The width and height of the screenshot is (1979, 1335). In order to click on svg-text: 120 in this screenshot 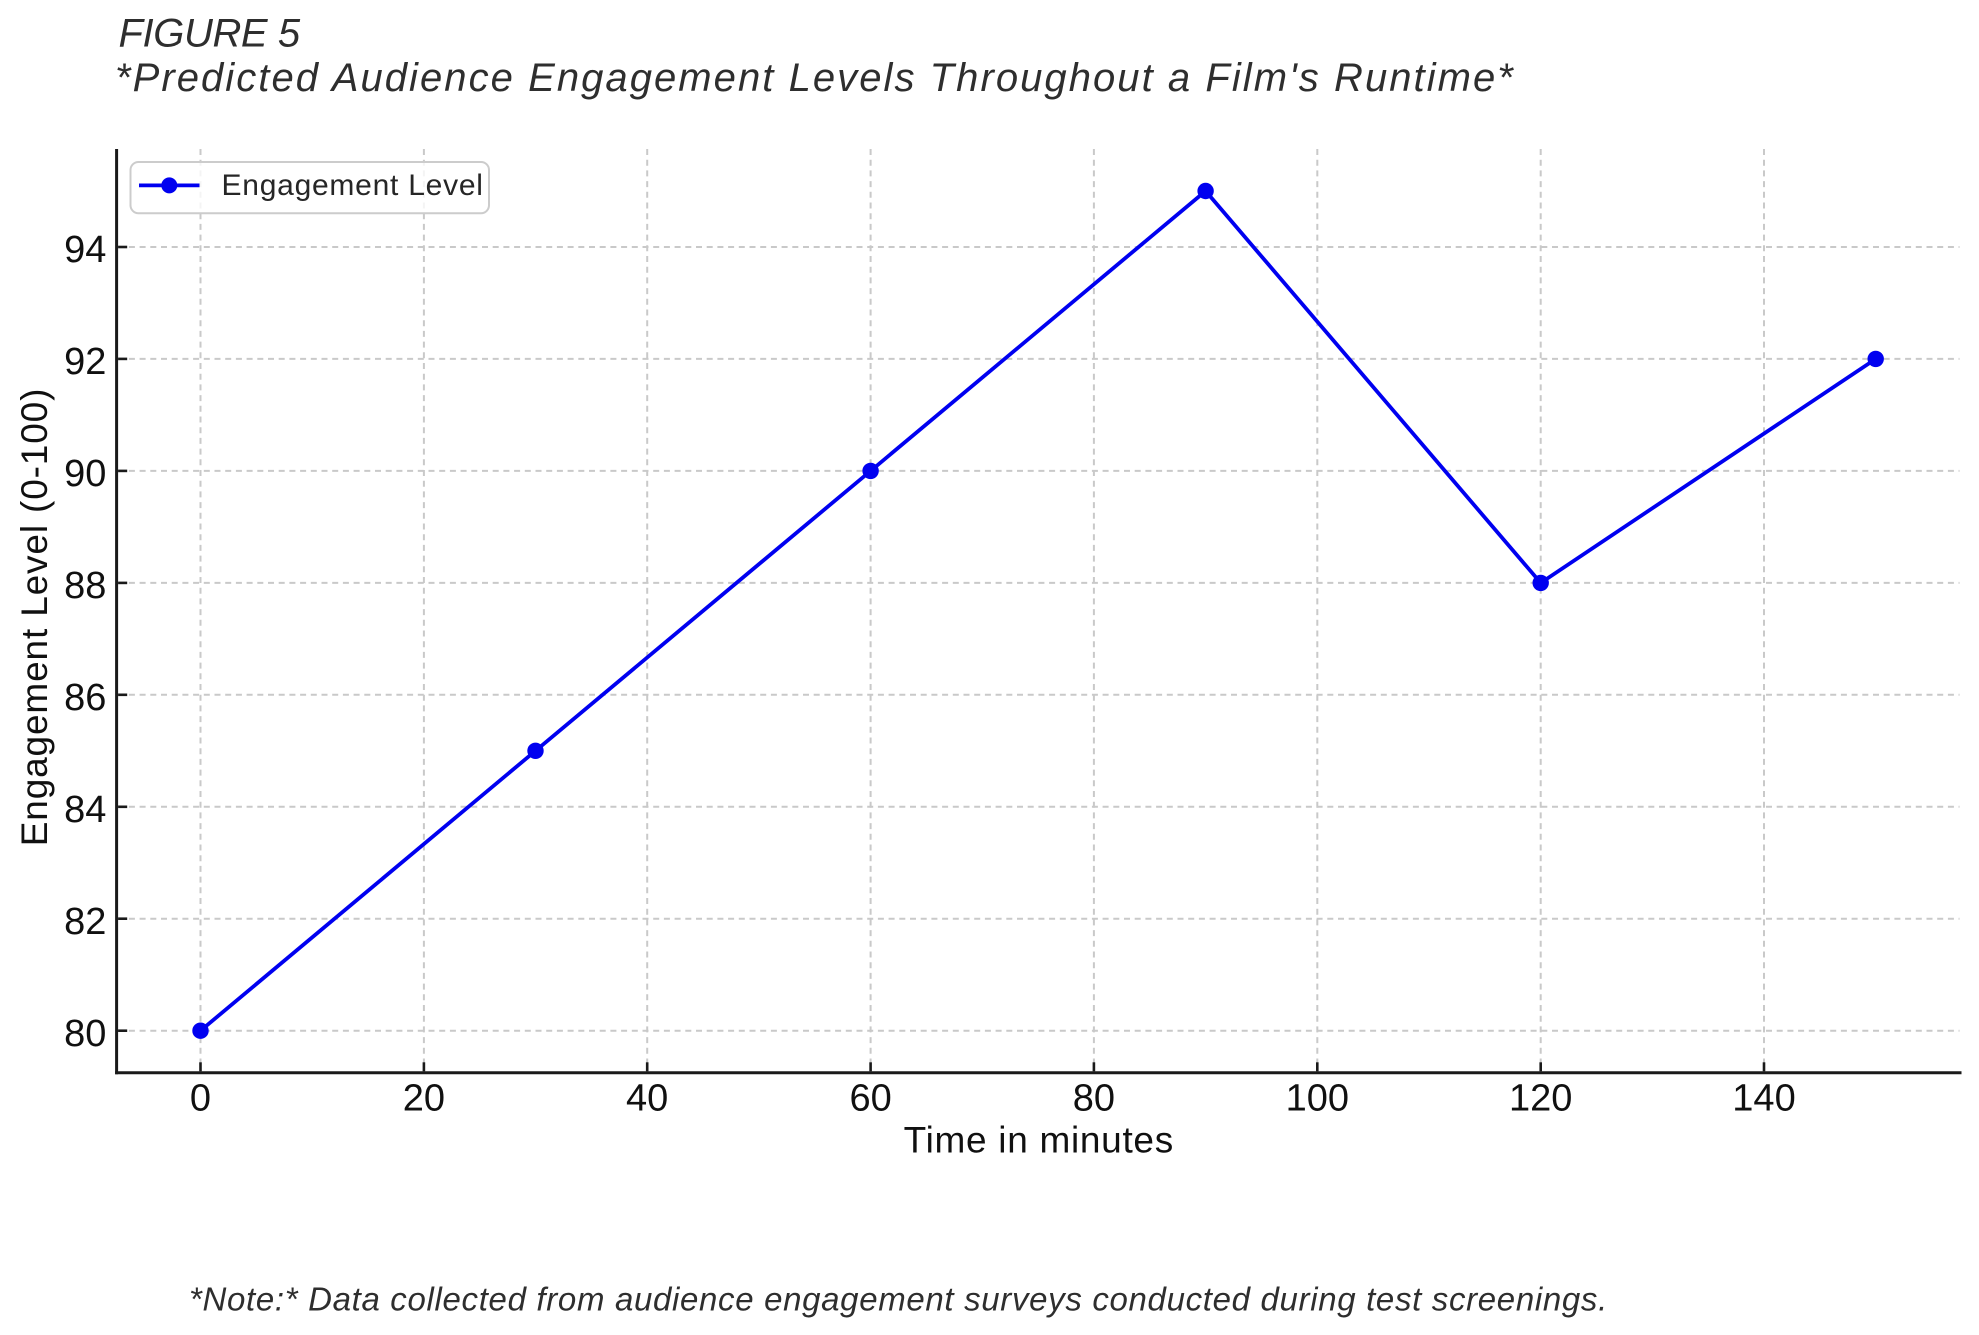, I will do `click(1540, 1099)`.